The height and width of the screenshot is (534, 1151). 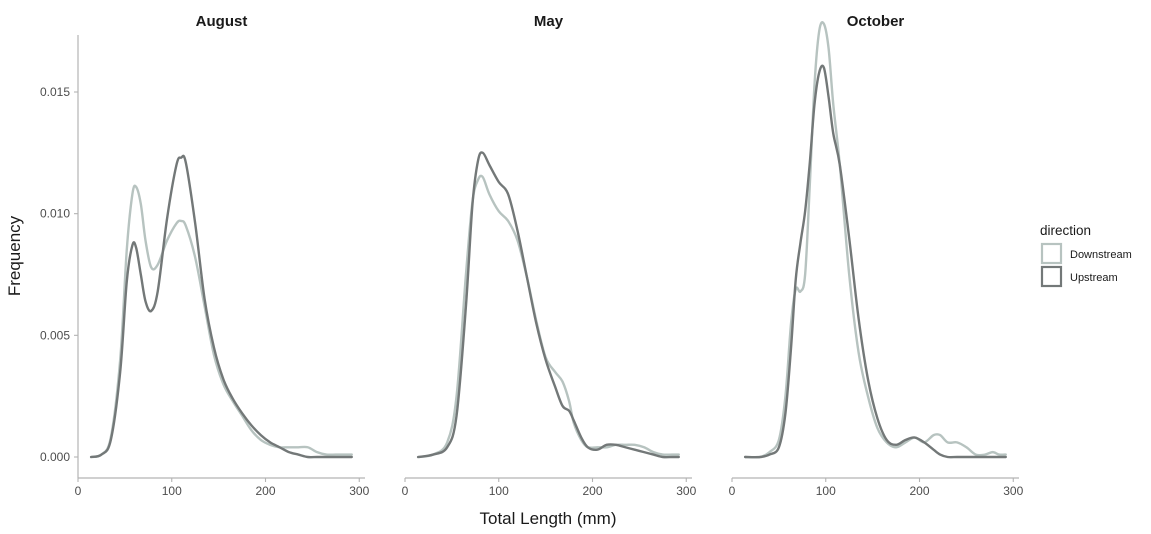 I want to click on facet-title: October, so click(x=876, y=21).